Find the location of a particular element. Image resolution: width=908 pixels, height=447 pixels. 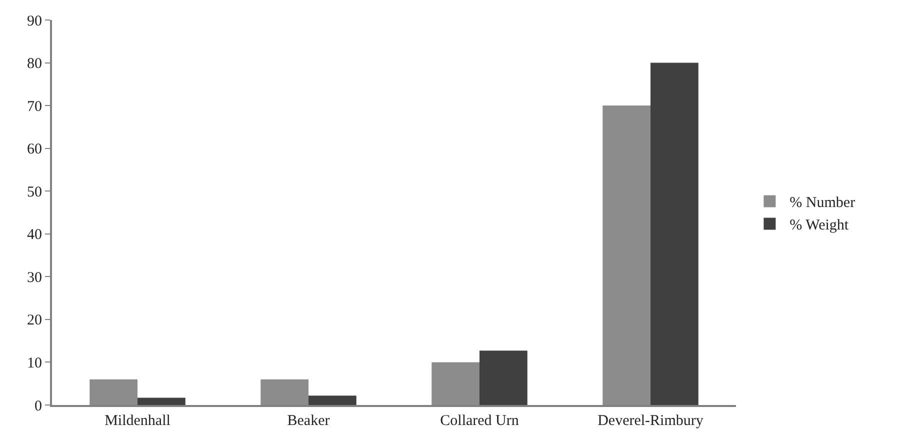

y-tick-label: 70 is located at coordinates (34, 106).